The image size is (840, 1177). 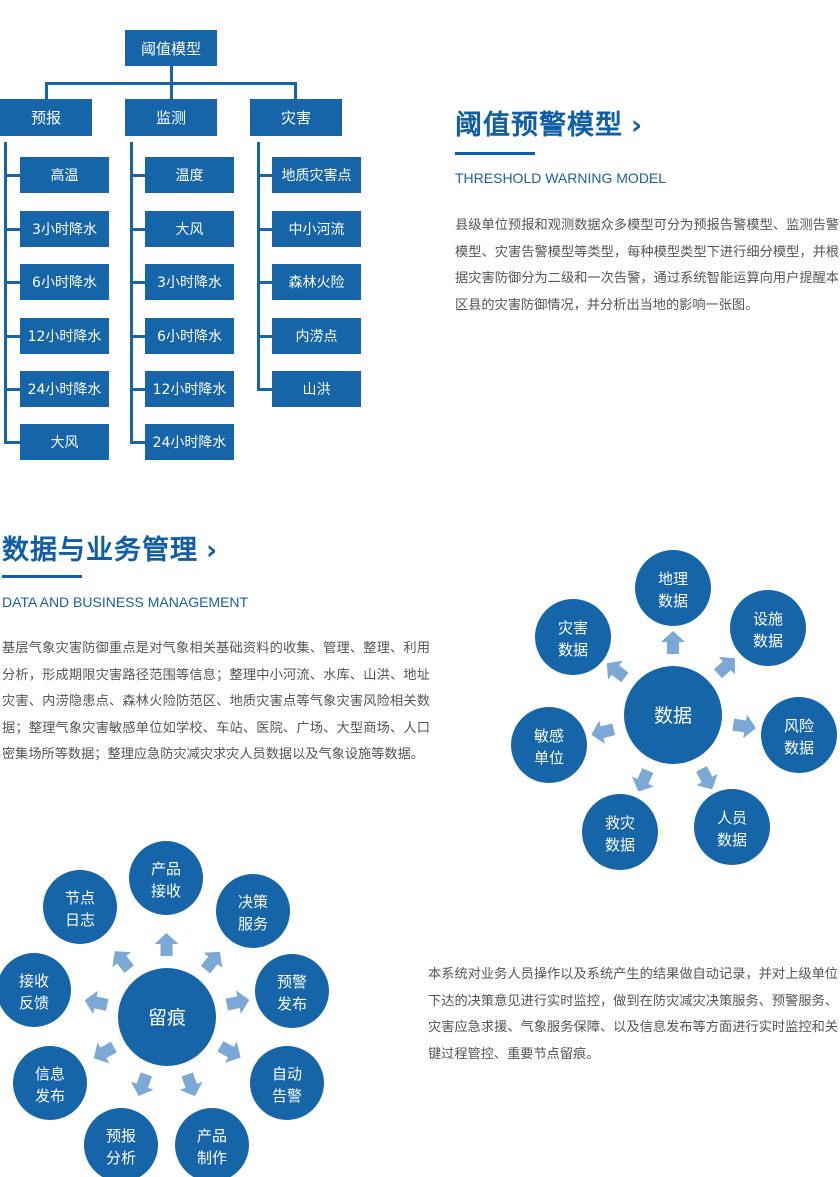 What do you see at coordinates (64, 175) in the screenshot?
I see `tree-leaf: 高温` at bounding box center [64, 175].